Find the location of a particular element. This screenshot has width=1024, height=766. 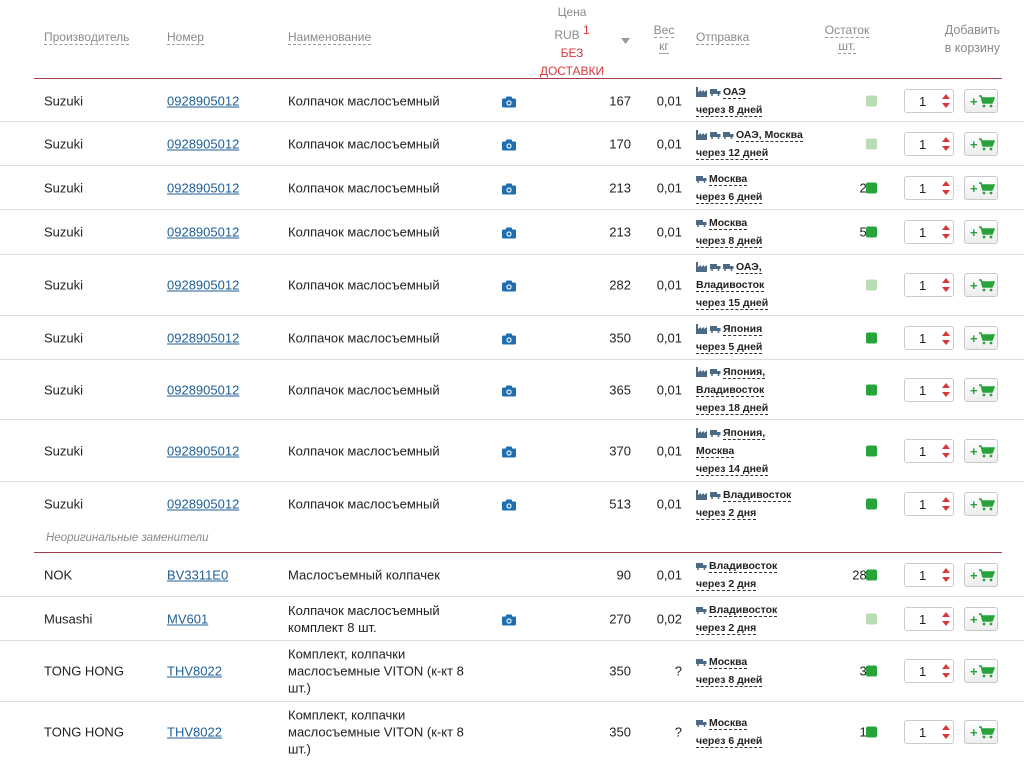

shipping-line: через 6 дней is located at coordinates (729, 197).